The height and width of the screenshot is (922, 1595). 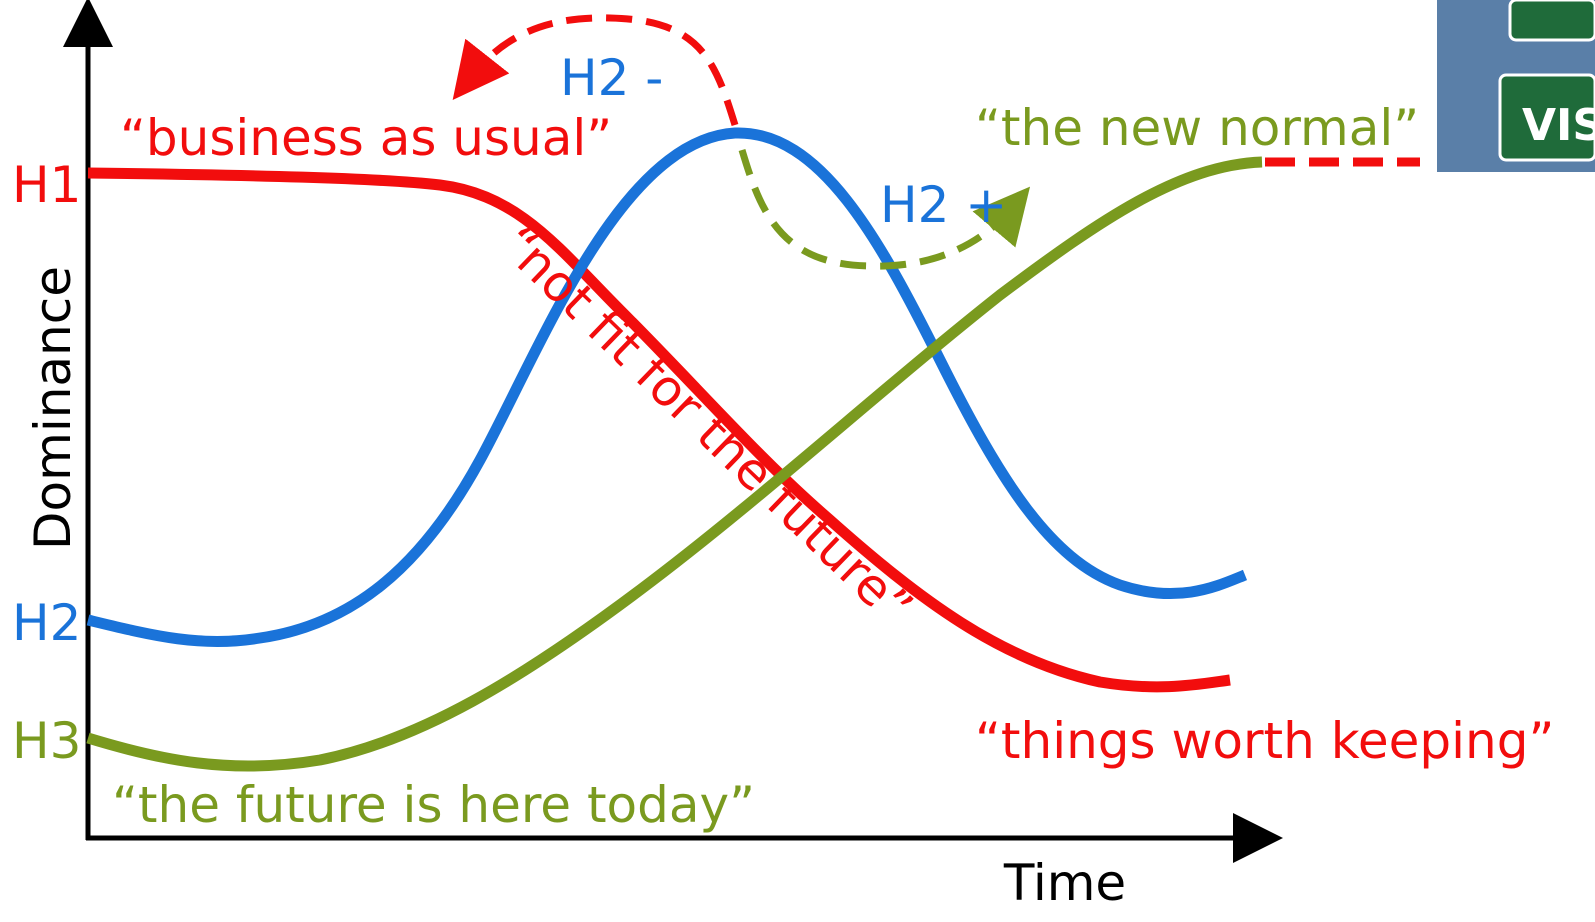 I want to click on h3-label: H3, so click(x=46, y=741).